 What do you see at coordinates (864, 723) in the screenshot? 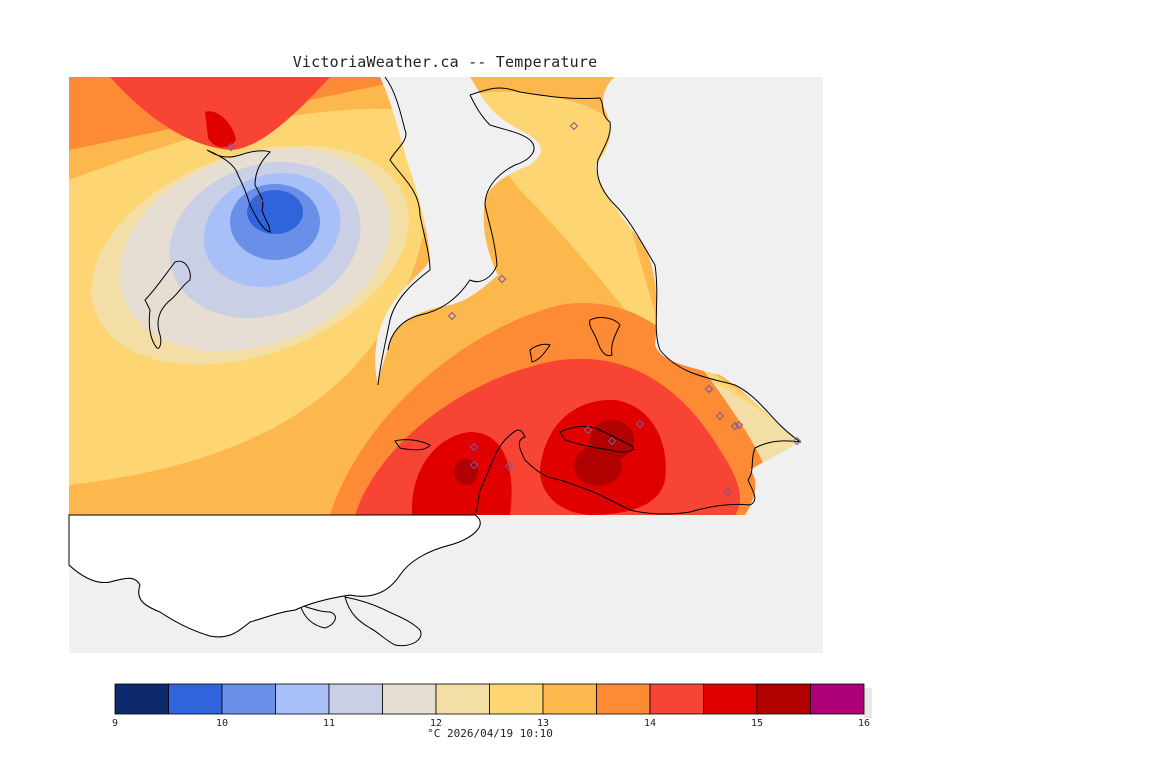
I see `legend-tick-label: 16` at bounding box center [864, 723].